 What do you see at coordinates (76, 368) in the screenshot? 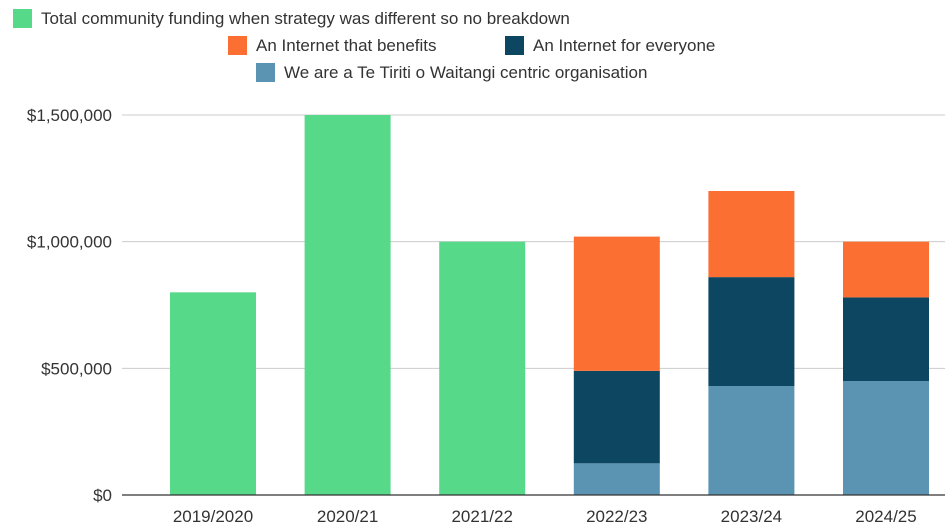
I see `y-tick-label: $500,000` at bounding box center [76, 368].